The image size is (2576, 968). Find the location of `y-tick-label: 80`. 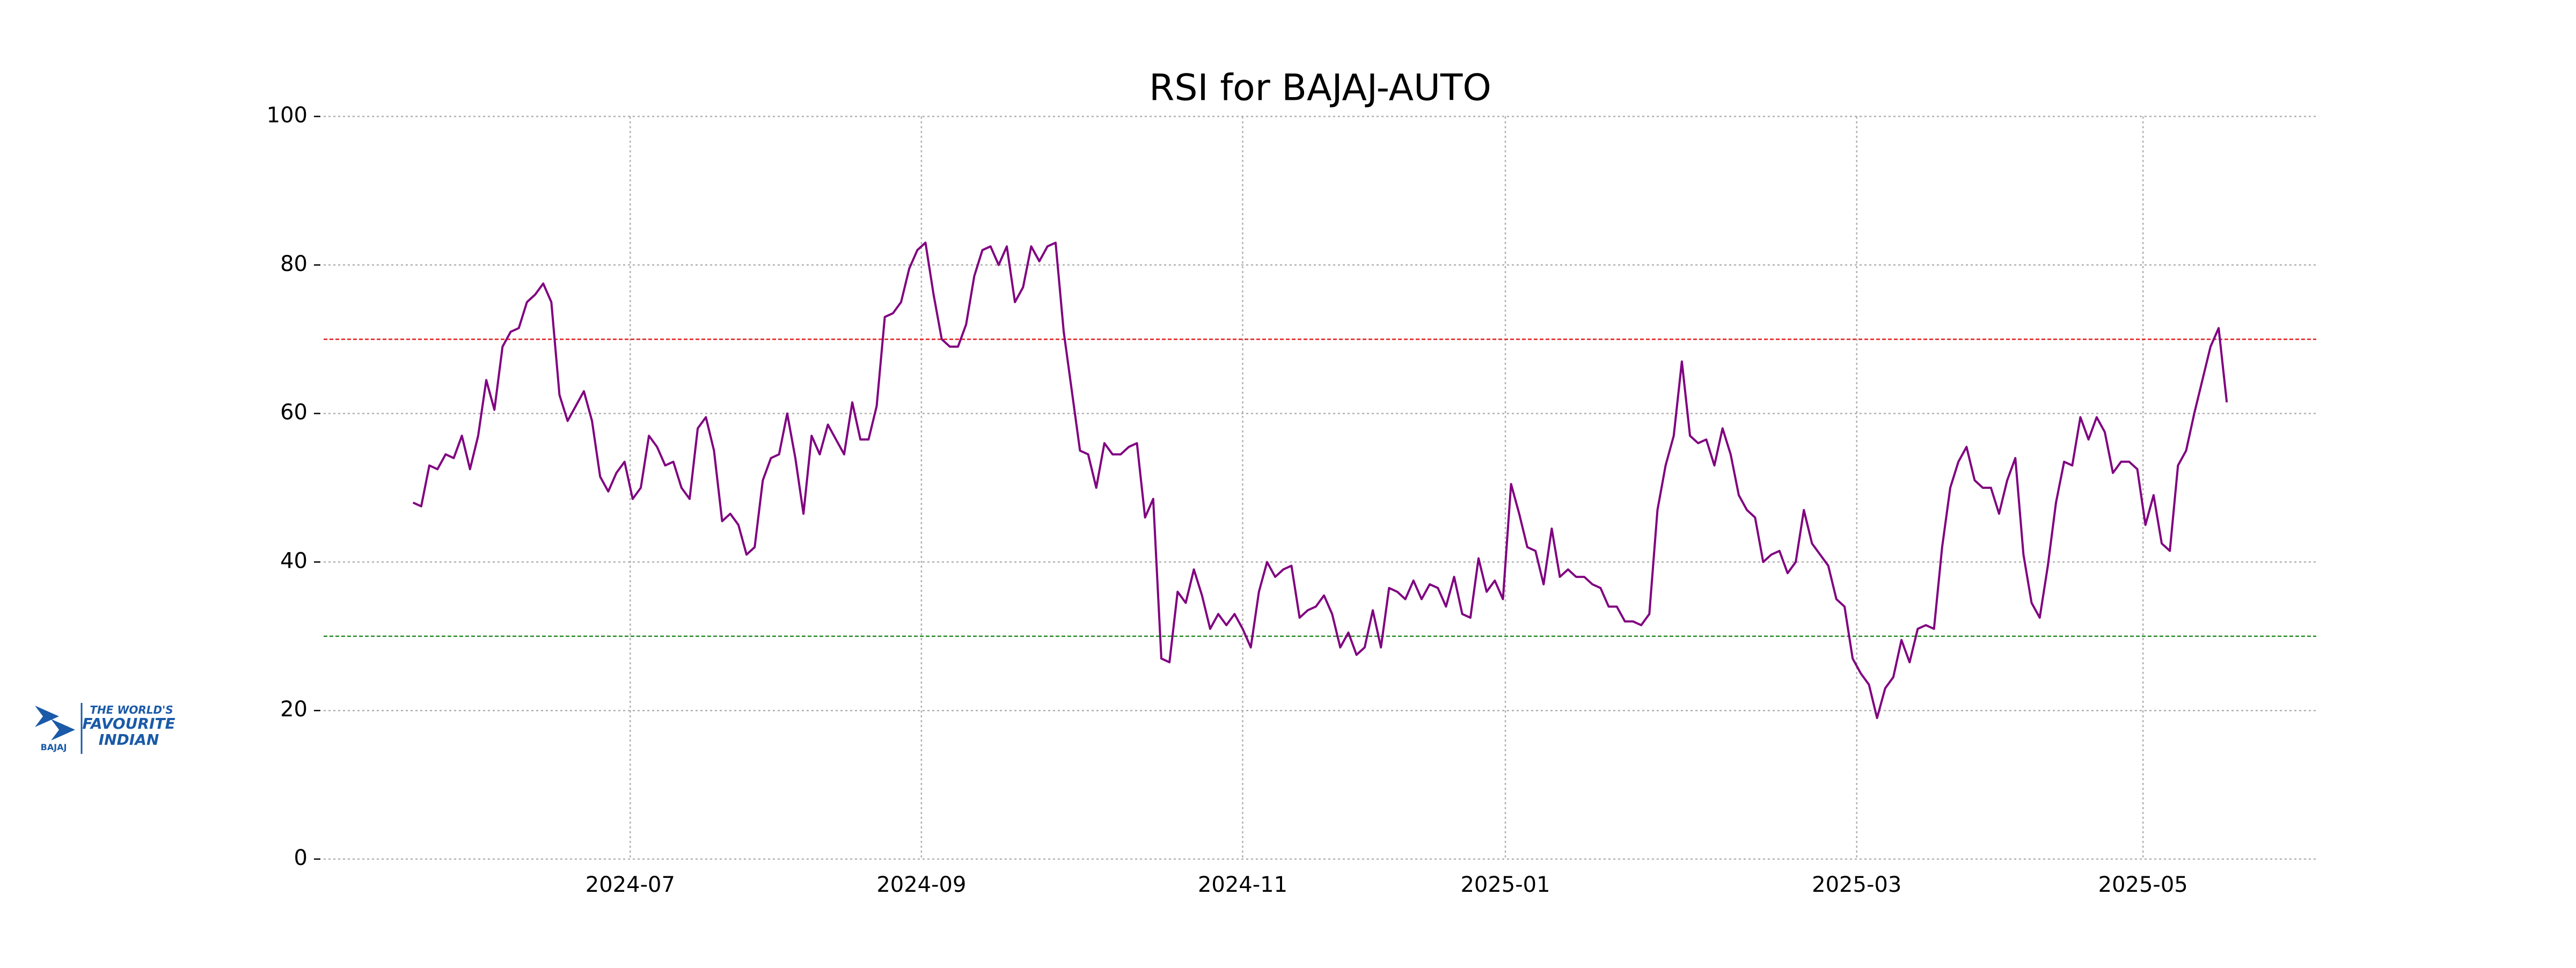

y-tick-label: 80 is located at coordinates (294, 264).